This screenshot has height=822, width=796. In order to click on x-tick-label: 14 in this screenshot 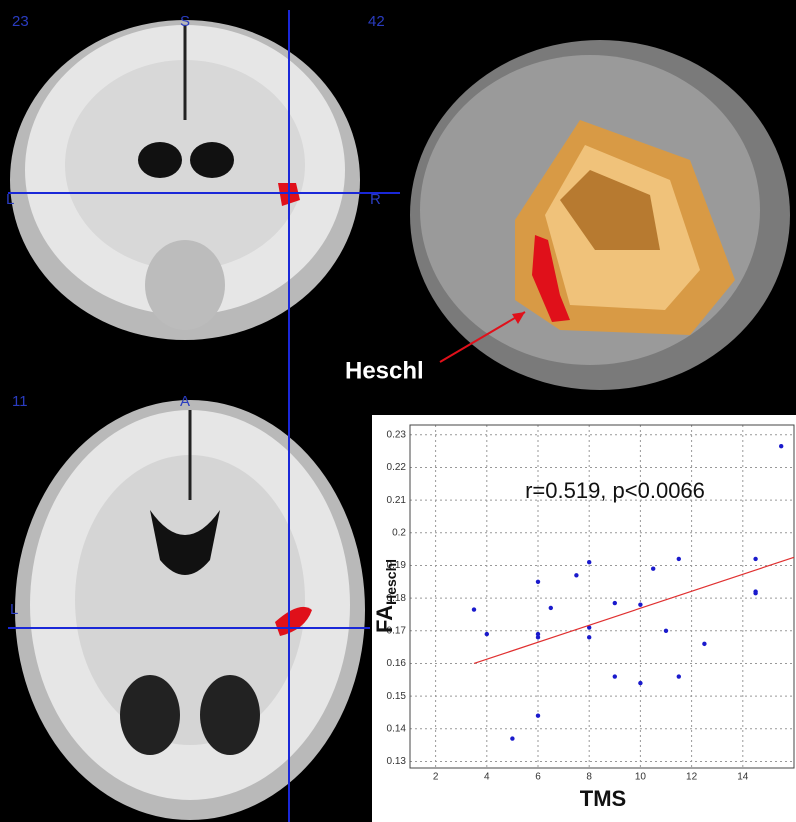, I will do `click(743, 777)`.